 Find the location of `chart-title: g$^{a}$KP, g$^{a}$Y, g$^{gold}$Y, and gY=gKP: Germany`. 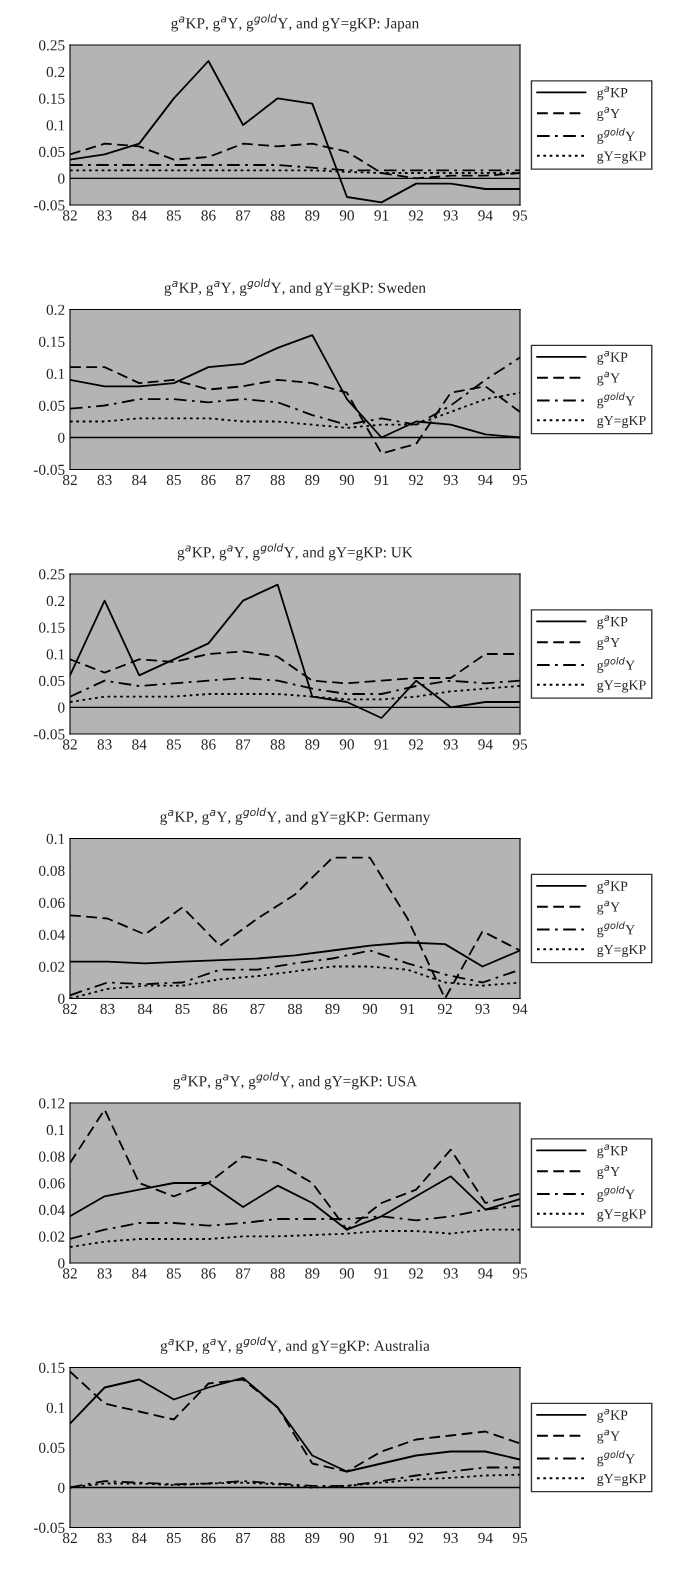

chart-title: g$^{a}$KP, g$^{a}$Y, g$^{gold}$Y, and gY=gKP: Germany is located at coordinates (295, 816).